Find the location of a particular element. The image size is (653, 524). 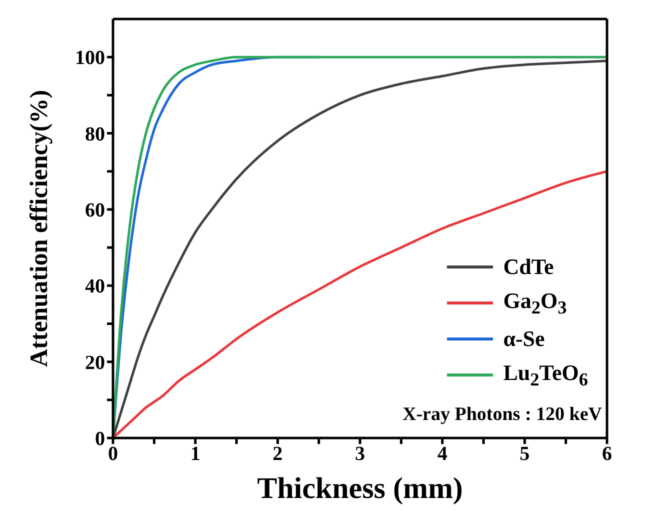

x-tick-label: 6 is located at coordinates (607, 454).